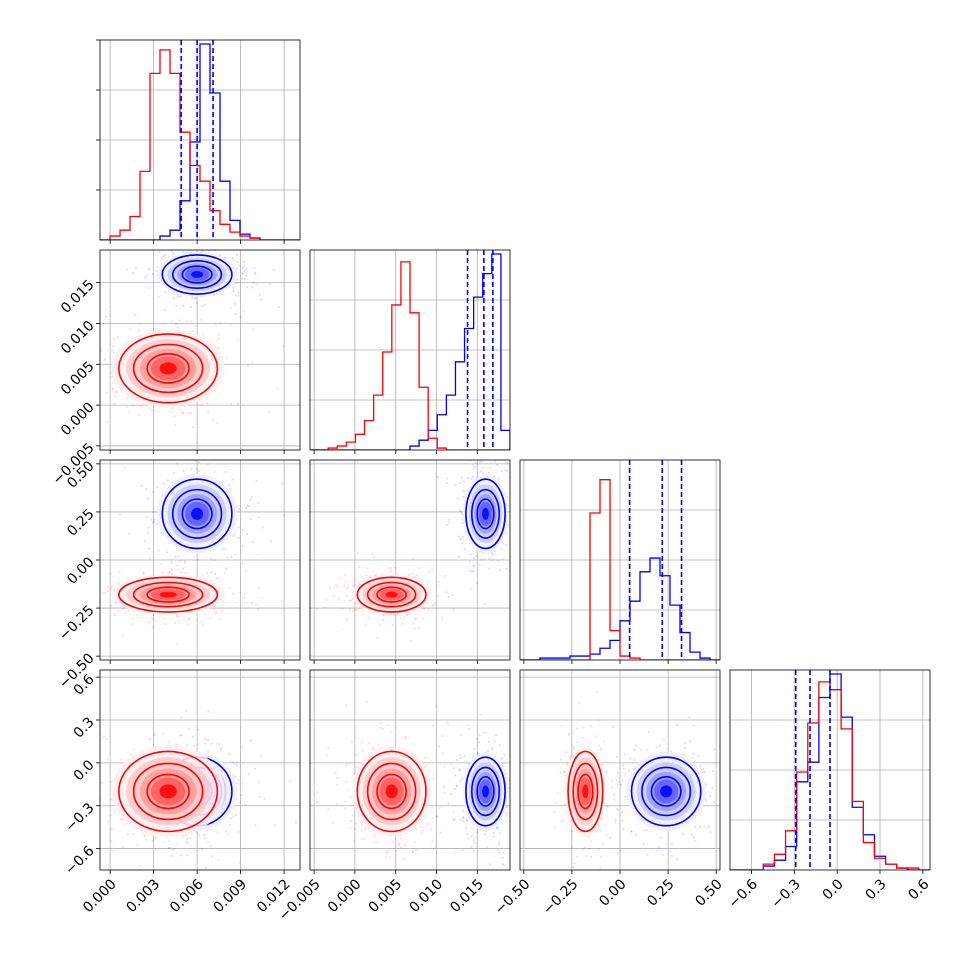  Describe the element at coordinates (410, 770) in the screenshot. I see `panel-frame` at that location.